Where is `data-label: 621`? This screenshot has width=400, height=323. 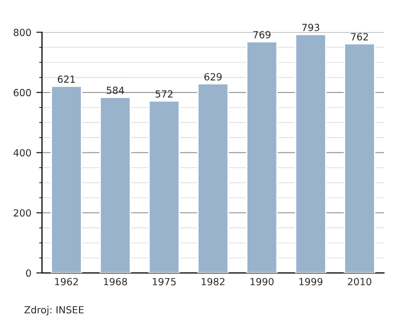 data-label: 621 is located at coordinates (66, 79).